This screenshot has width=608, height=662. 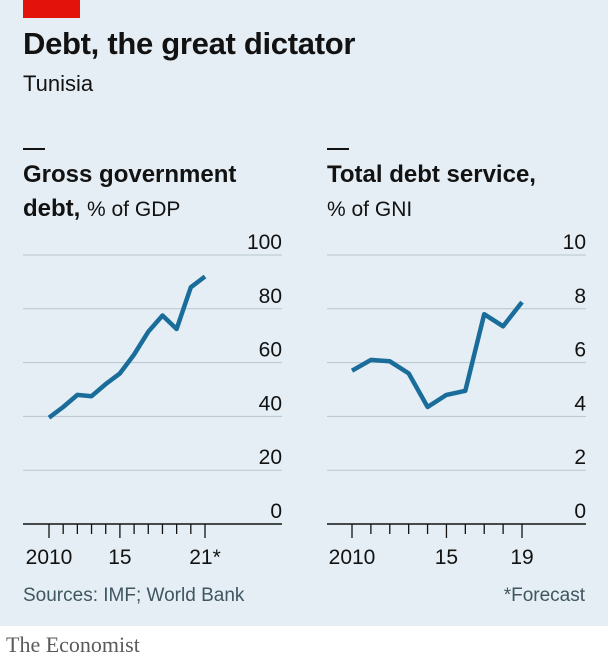 I want to click on chart-subtitle: Tunisia, so click(x=58, y=83).